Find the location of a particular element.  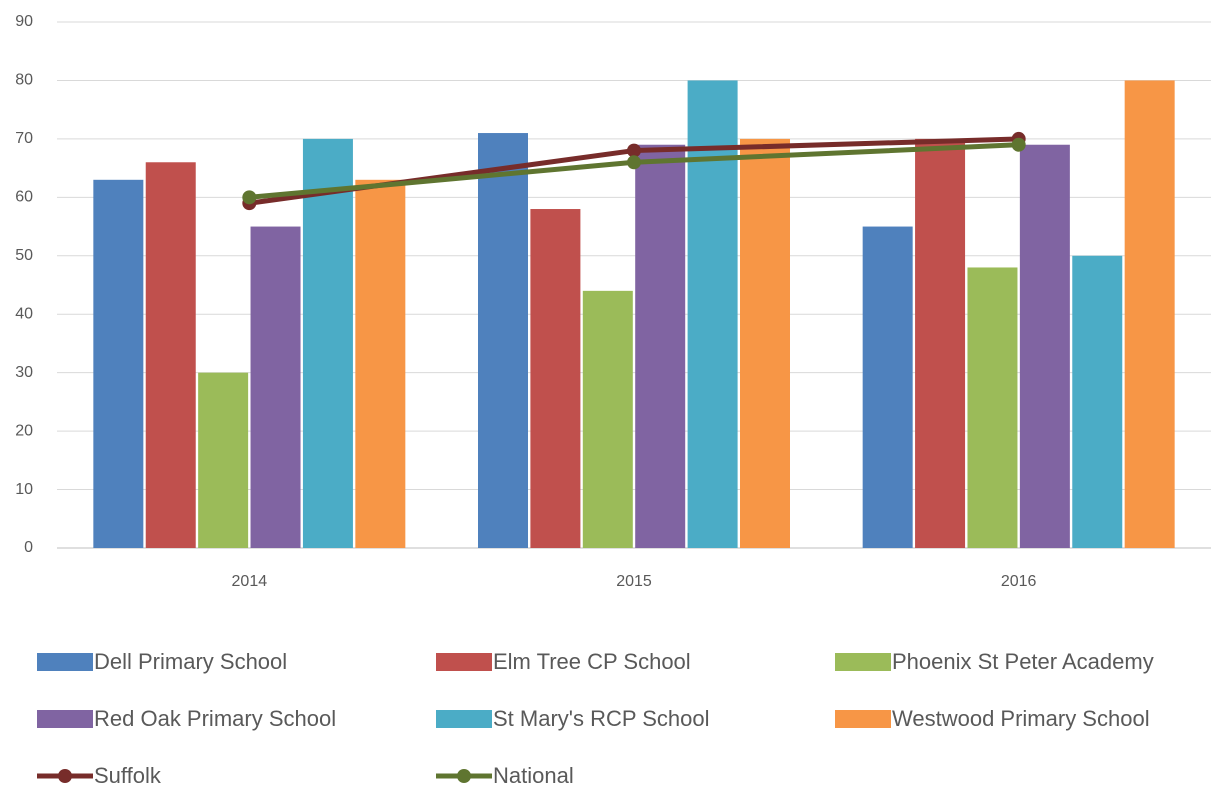

y-tick-label: 40 is located at coordinates (24, 313).